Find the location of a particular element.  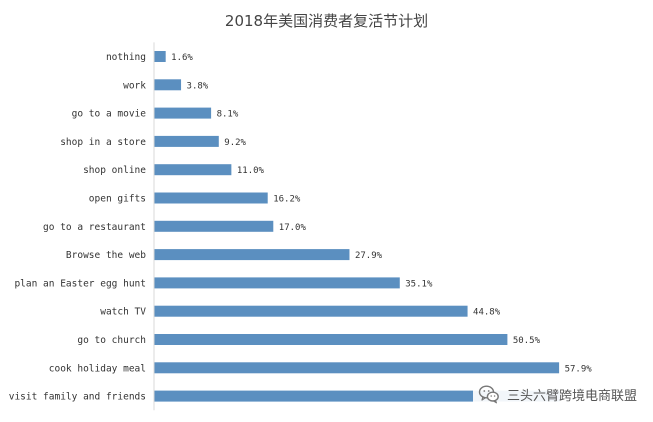

bar-shop-in-a-store is located at coordinates (186, 141).